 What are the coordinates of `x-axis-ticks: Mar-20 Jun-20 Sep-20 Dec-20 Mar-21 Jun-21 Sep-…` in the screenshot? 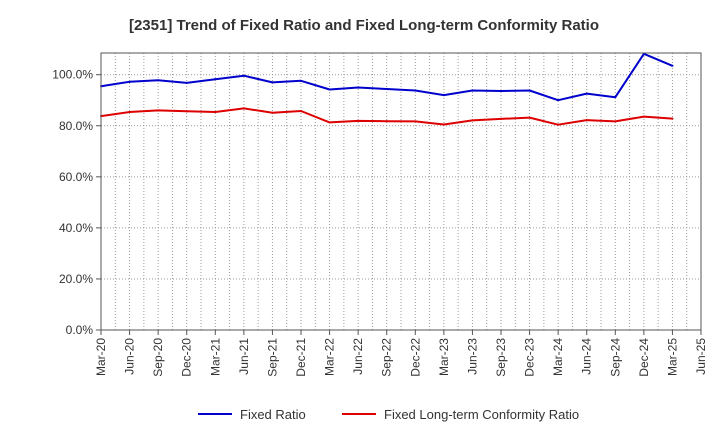 It's located at (401, 353).